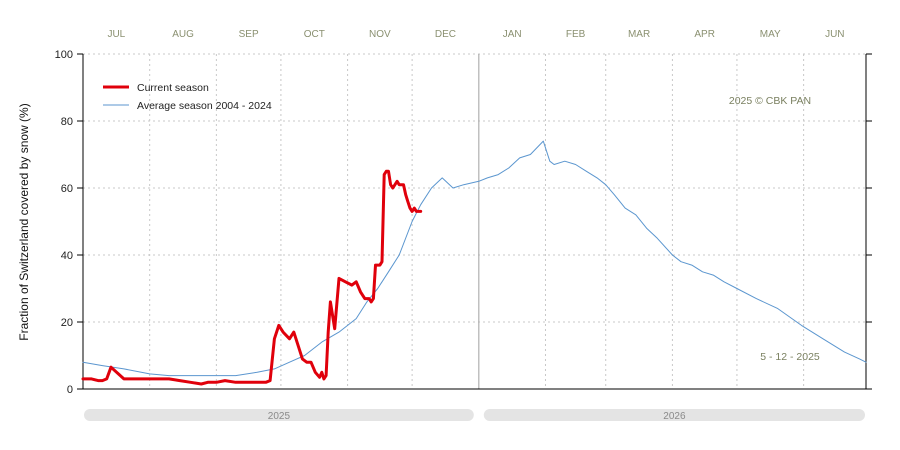 The width and height of the screenshot is (900, 450). I want to click on month-label: APR, so click(704, 34).